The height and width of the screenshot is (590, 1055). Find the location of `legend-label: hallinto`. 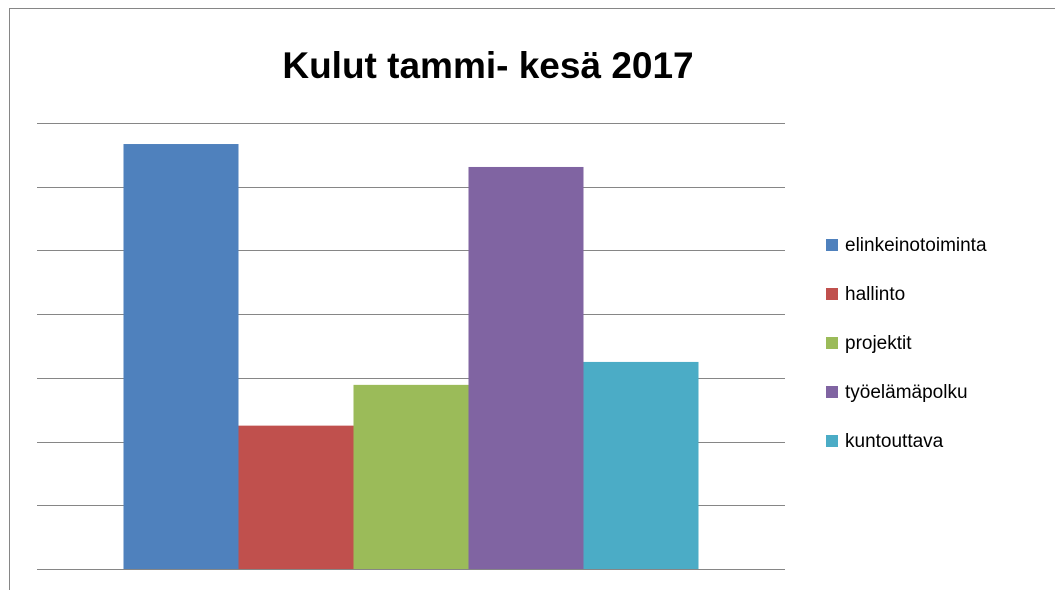

legend-label: hallinto is located at coordinates (875, 294).